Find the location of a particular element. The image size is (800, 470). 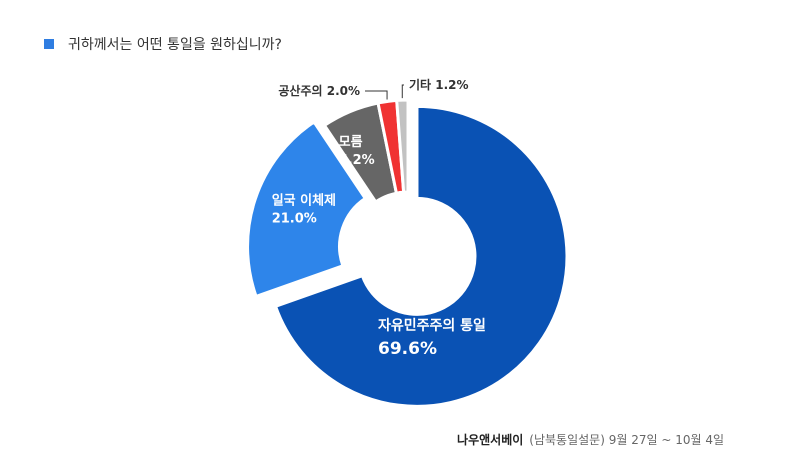

label-other: 기타 1.2% is located at coordinates (439, 84).